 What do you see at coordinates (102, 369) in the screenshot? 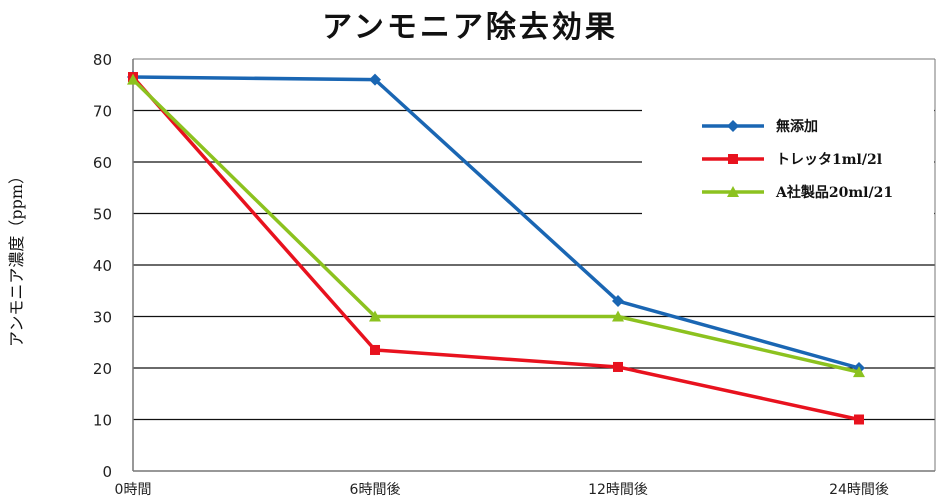
I see `y-tick-label: 20` at bounding box center [102, 369].